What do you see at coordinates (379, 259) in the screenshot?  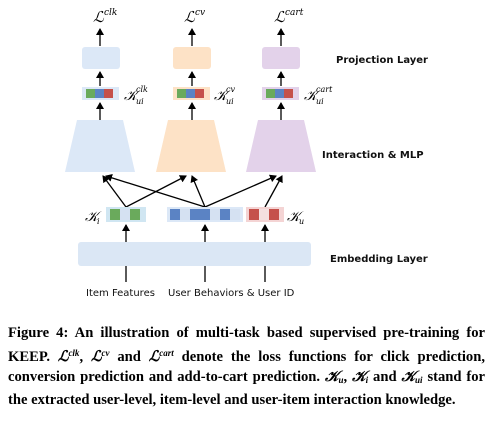 I see `embedding-layer-label: Embedding Layer` at bounding box center [379, 259].